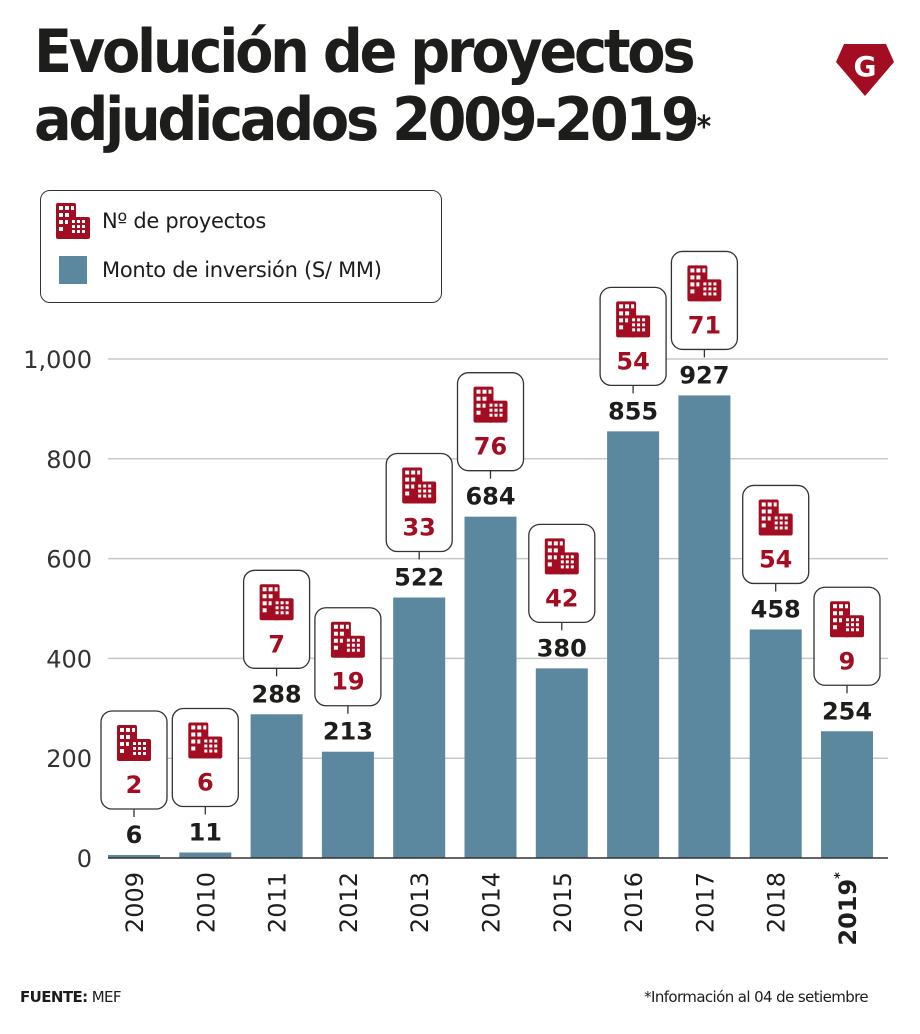 The width and height of the screenshot is (920, 1034). Describe the element at coordinates (205, 855) in the screenshot. I see `bar-2010` at that location.